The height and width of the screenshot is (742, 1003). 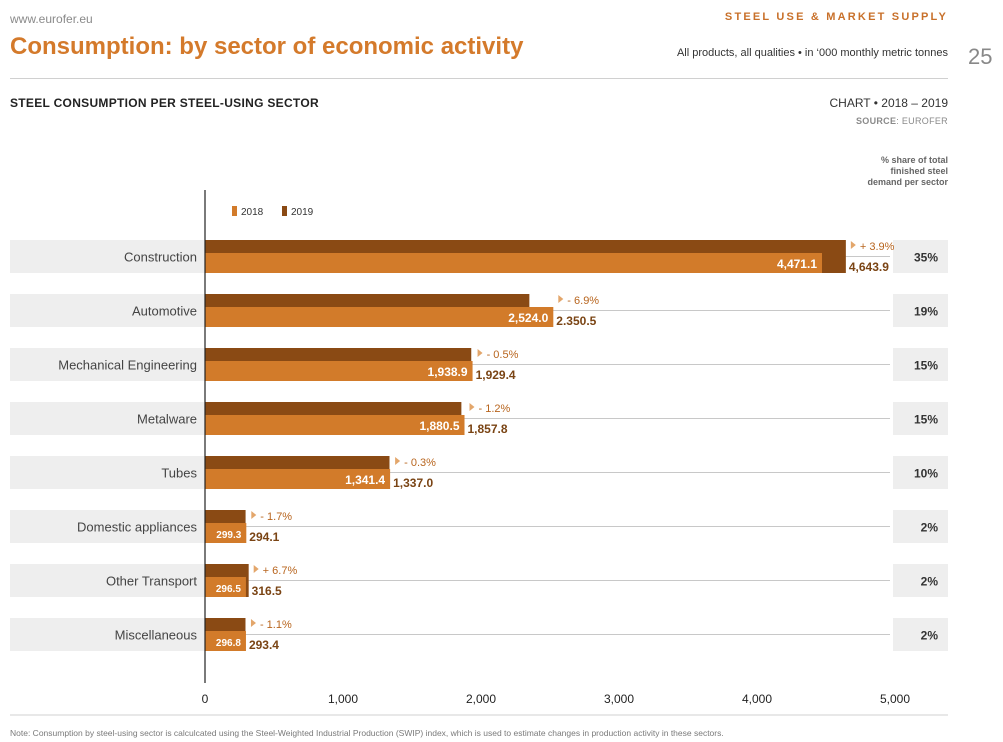 What do you see at coordinates (926, 474) in the screenshot?
I see `share-value: 10%` at bounding box center [926, 474].